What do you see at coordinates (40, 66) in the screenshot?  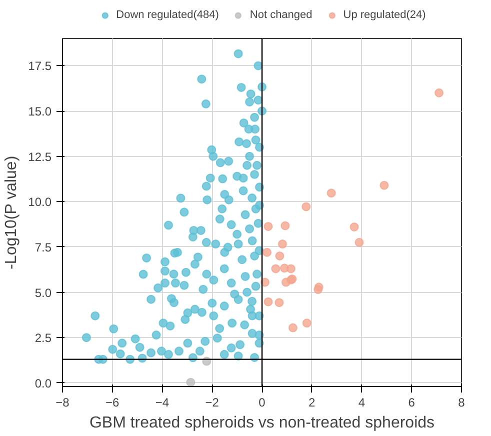 I see `y-tick-label: 17.5` at bounding box center [40, 66].